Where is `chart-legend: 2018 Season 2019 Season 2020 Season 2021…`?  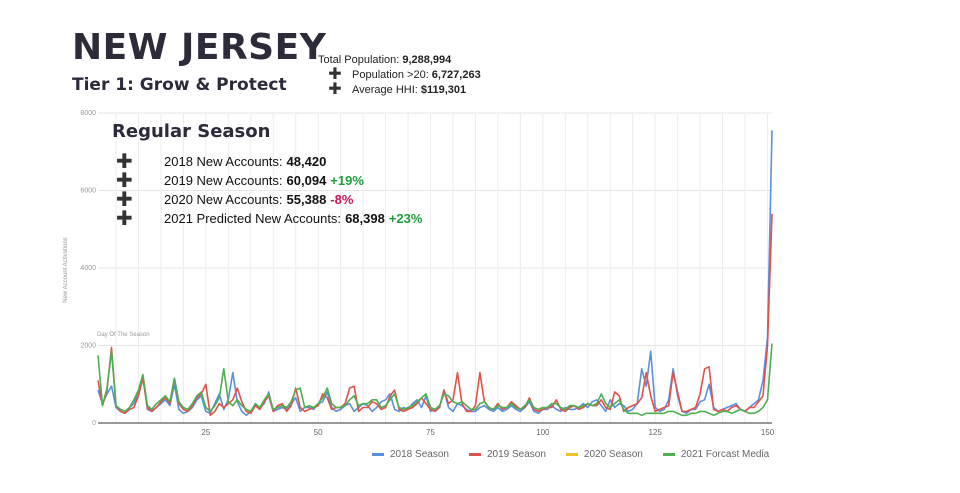 chart-legend: 2018 Season 2019 Season 2020 Season 2021… is located at coordinates (580, 454).